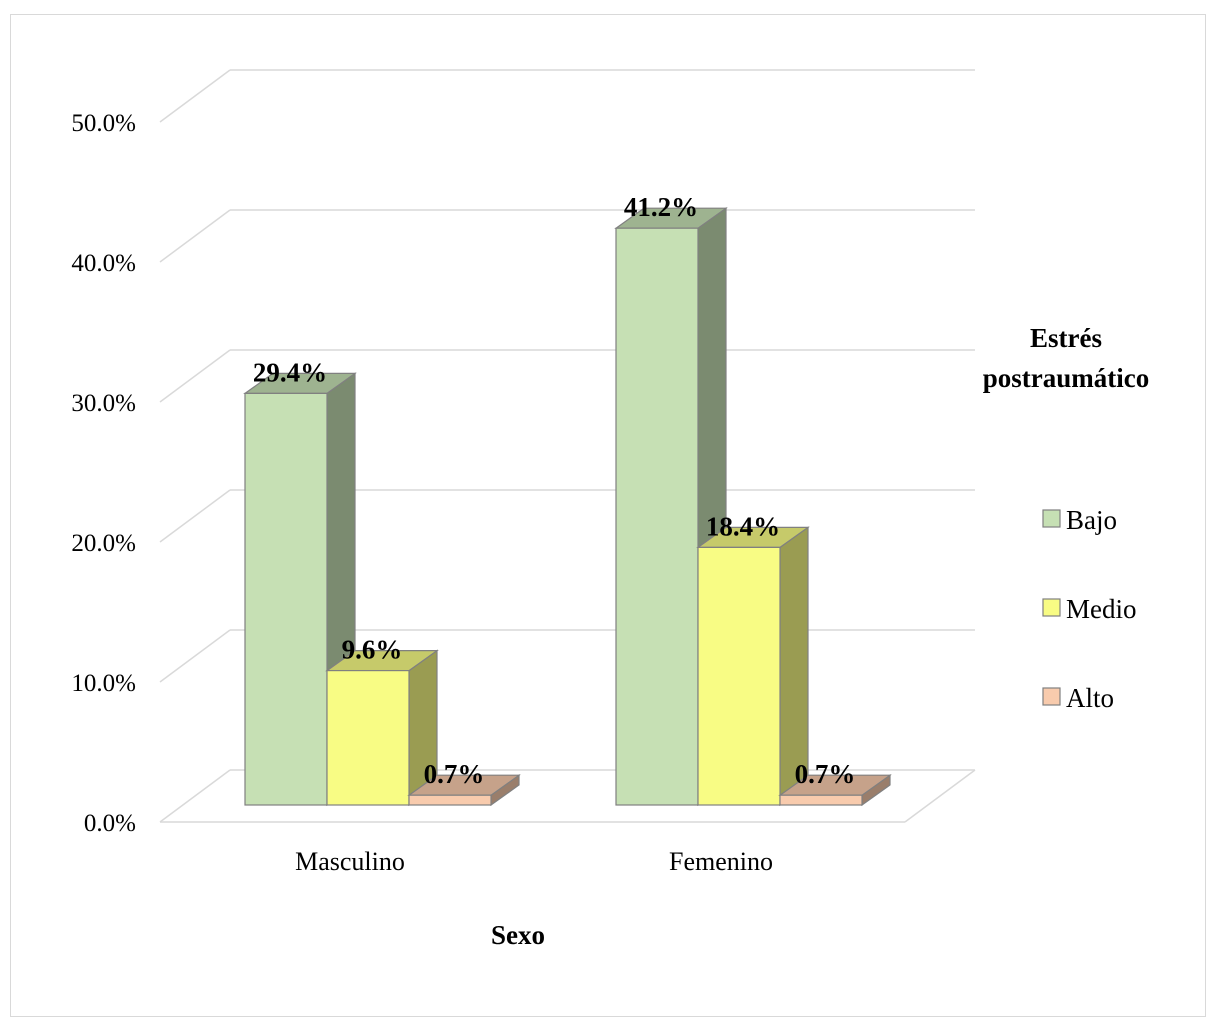 The width and height of the screenshot is (1208, 1019). I want to click on bar-alto-masculino, so click(464, 790).